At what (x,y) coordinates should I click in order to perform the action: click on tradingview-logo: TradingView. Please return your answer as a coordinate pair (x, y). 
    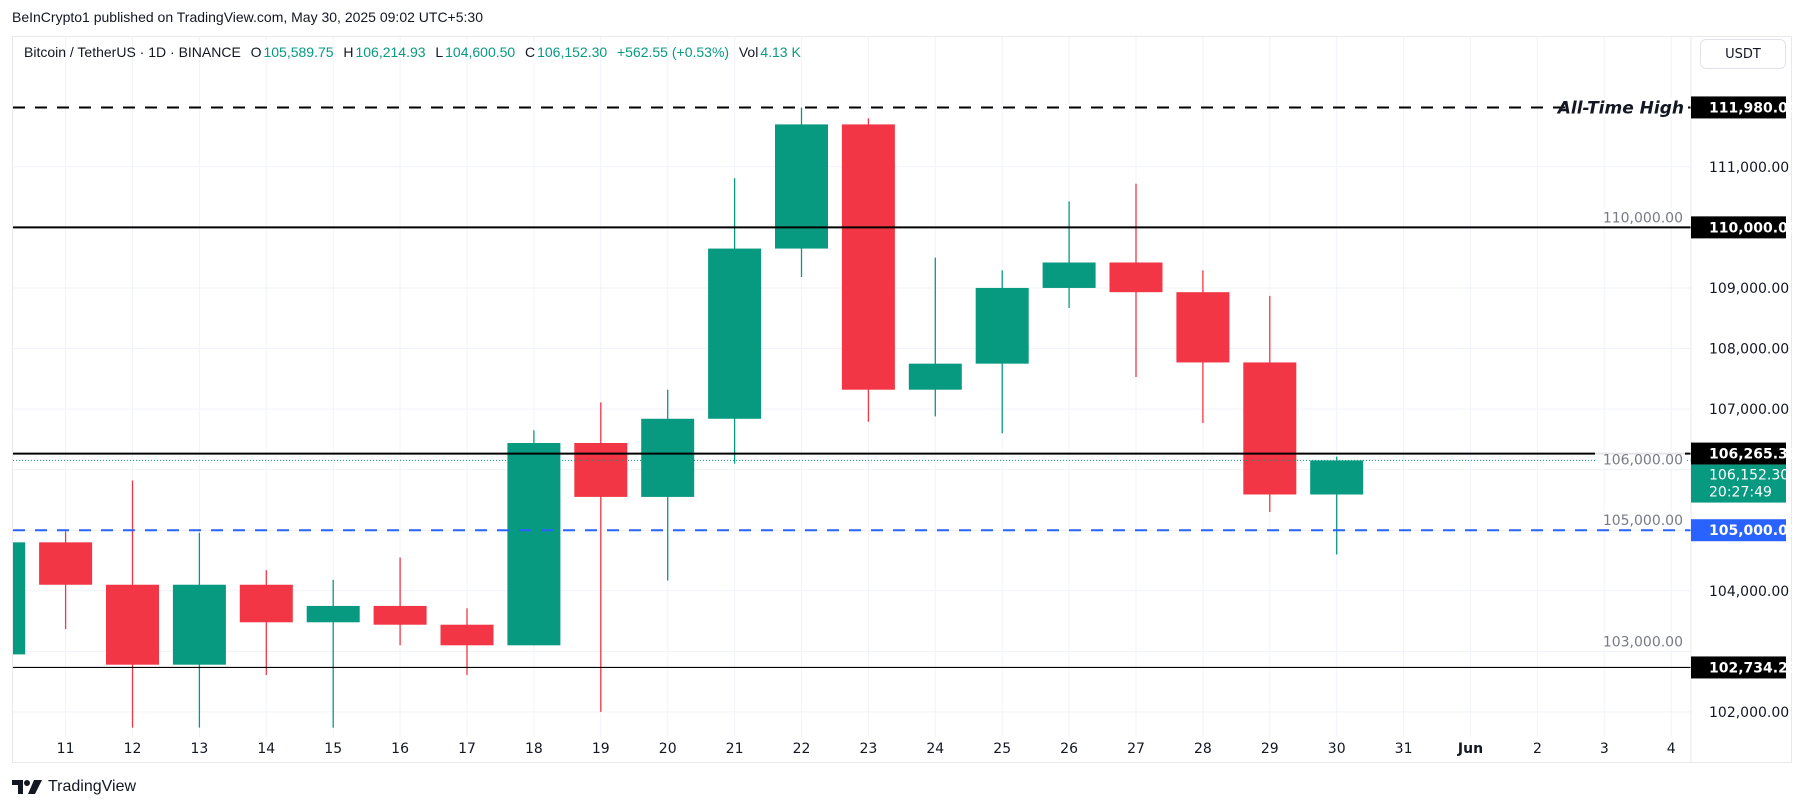
    Looking at the image, I should click on (74, 787).